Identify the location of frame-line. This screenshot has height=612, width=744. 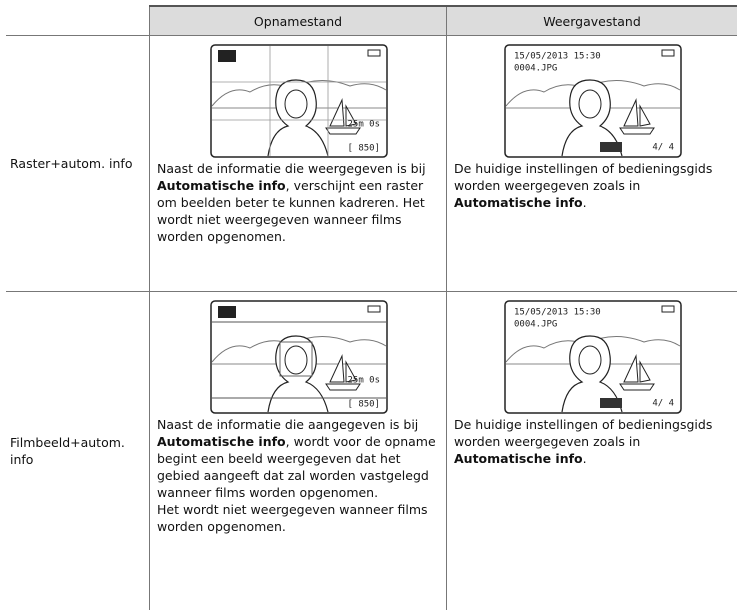
(298, 360).